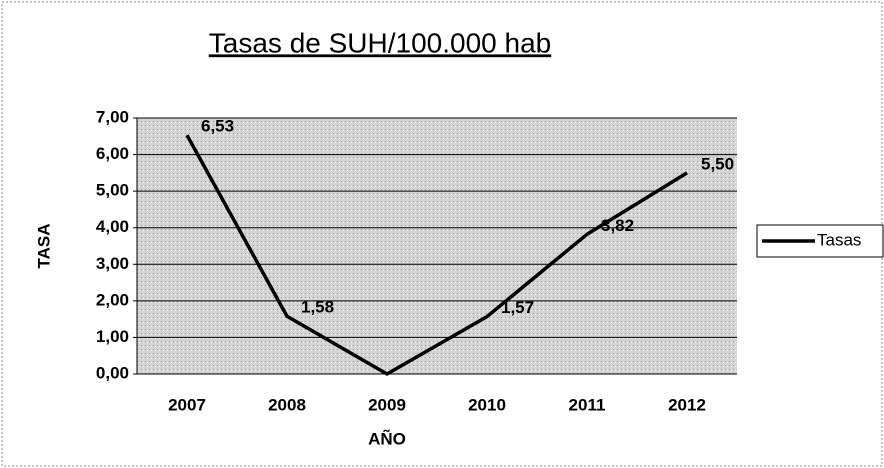  Describe the element at coordinates (380, 42) in the screenshot. I see `chart-title: Tasas de SUH/100.000 hab` at that location.